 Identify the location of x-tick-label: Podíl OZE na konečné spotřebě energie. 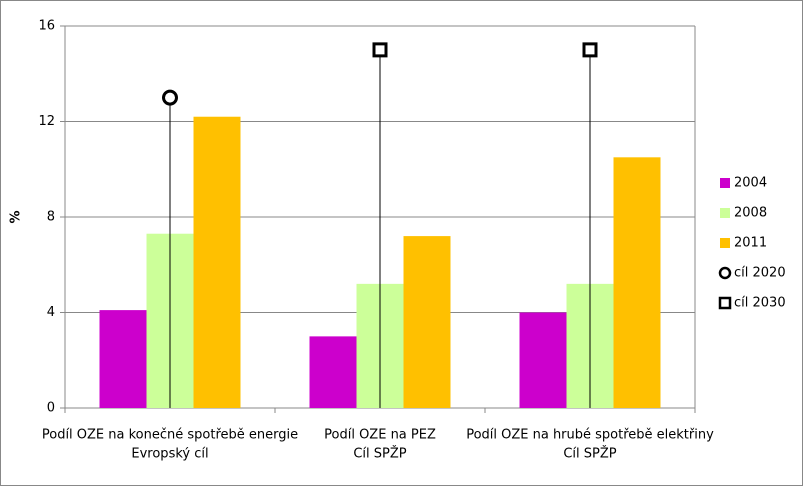
(170, 435).